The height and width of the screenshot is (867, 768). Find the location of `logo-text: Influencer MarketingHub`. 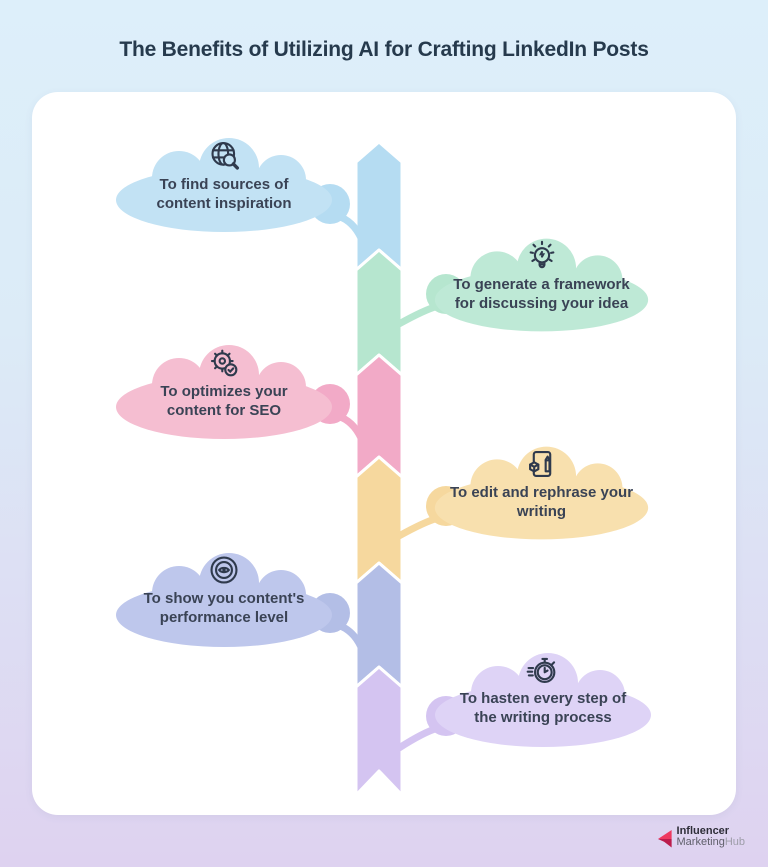

logo-text: Influencer MarketingHub is located at coordinates (711, 837).